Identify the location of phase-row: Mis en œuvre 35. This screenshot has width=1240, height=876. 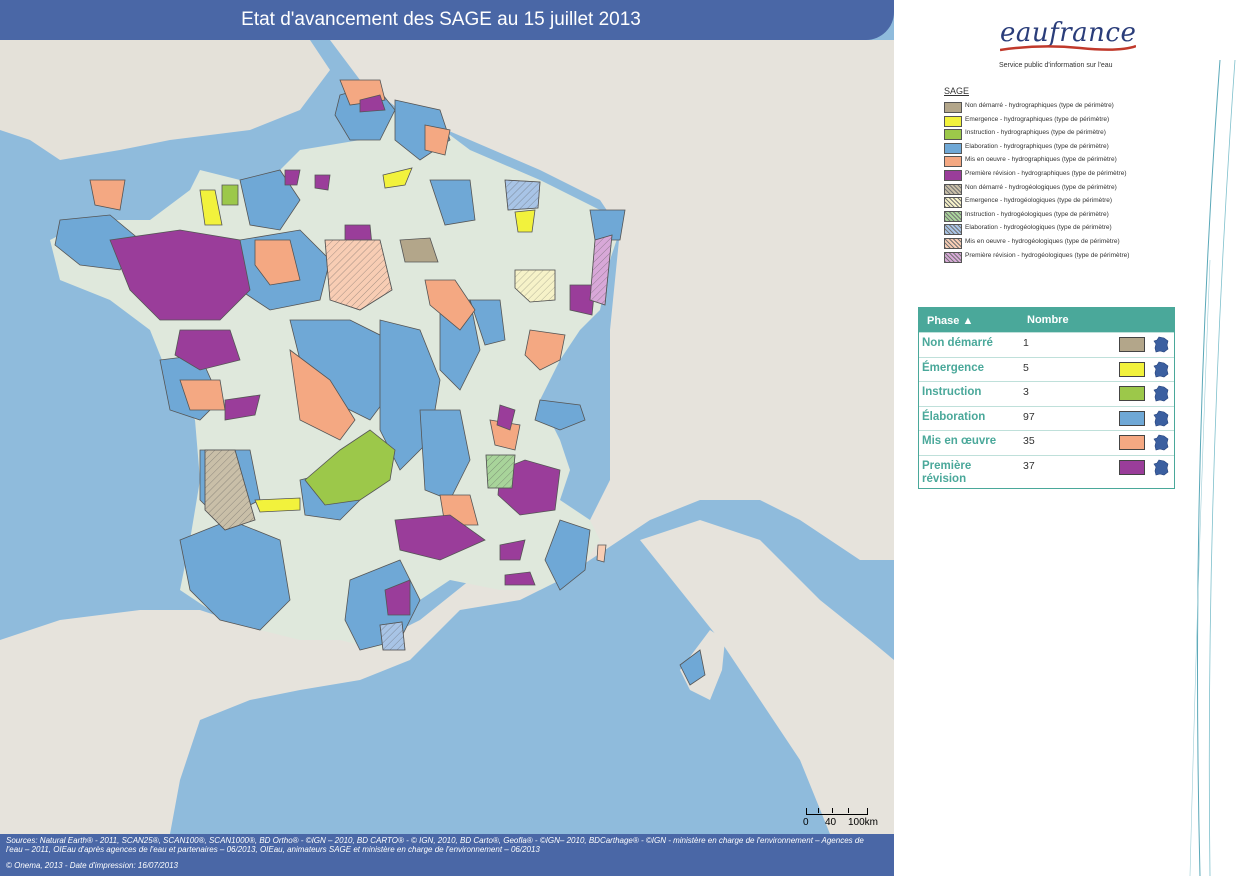
(1046, 442).